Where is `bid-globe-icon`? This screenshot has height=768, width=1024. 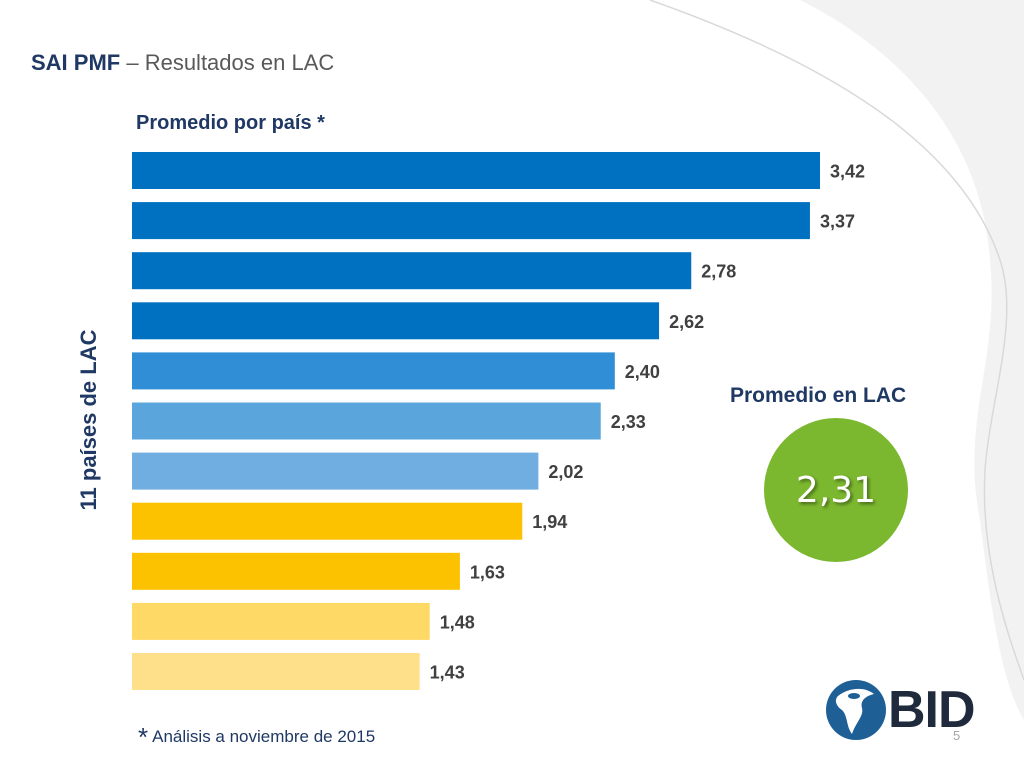 bid-globe-icon is located at coordinates (856, 710).